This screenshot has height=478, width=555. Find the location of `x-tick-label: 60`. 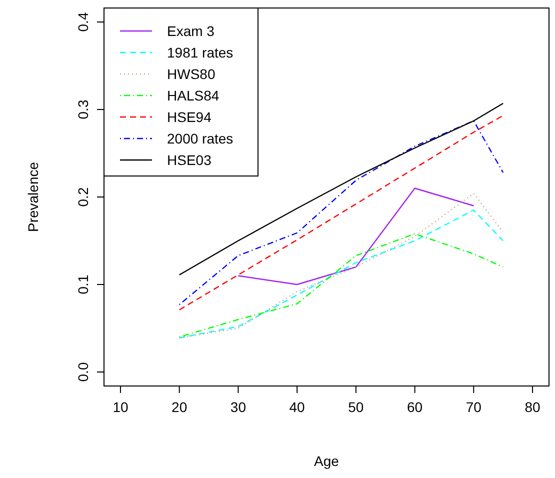

x-tick-label: 60 is located at coordinates (415, 407).